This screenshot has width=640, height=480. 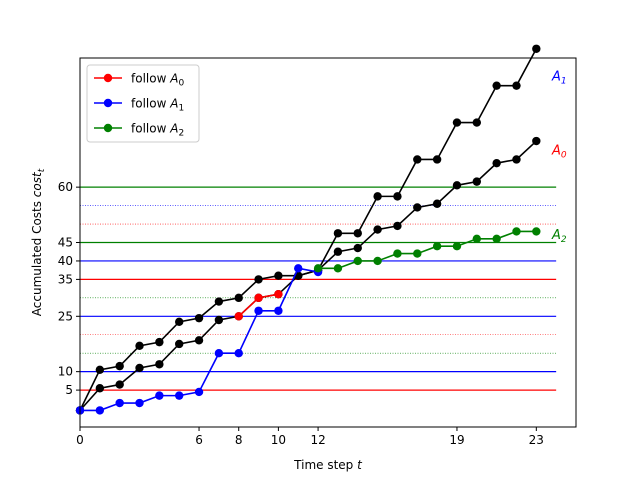 What do you see at coordinates (65, 187) in the screenshot?
I see `y-tick-label: 60` at bounding box center [65, 187].